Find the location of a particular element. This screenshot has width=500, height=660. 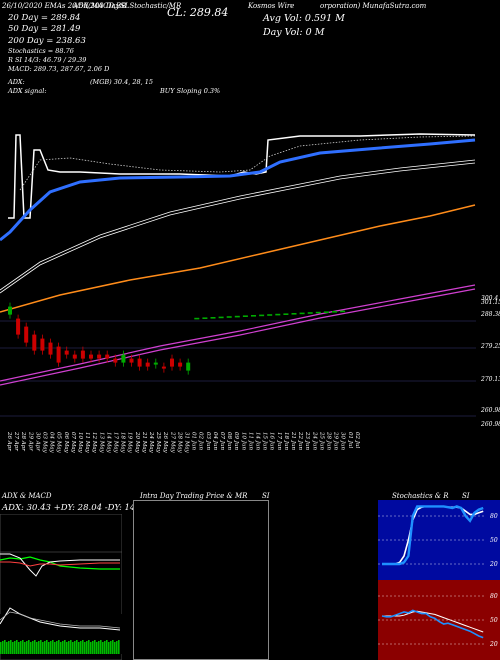

header-top-right: Kosmos Wire is located at coordinates (271, 6).